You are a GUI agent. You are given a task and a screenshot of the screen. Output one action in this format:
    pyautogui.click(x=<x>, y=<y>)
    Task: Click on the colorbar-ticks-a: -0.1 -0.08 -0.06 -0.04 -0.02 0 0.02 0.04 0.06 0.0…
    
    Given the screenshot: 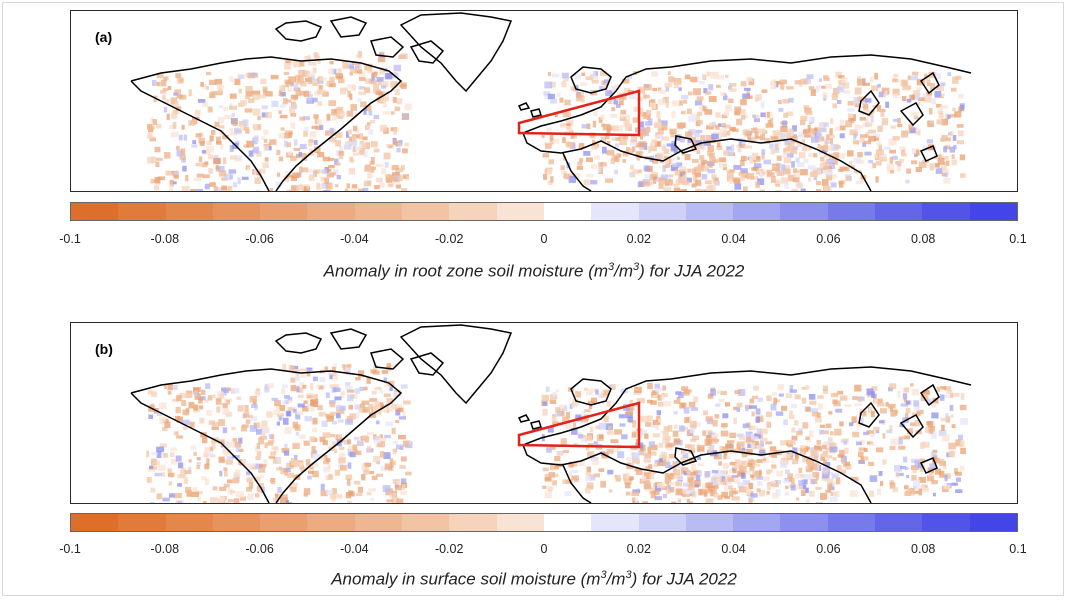 What is the action you would take?
    pyautogui.click(x=542, y=242)
    